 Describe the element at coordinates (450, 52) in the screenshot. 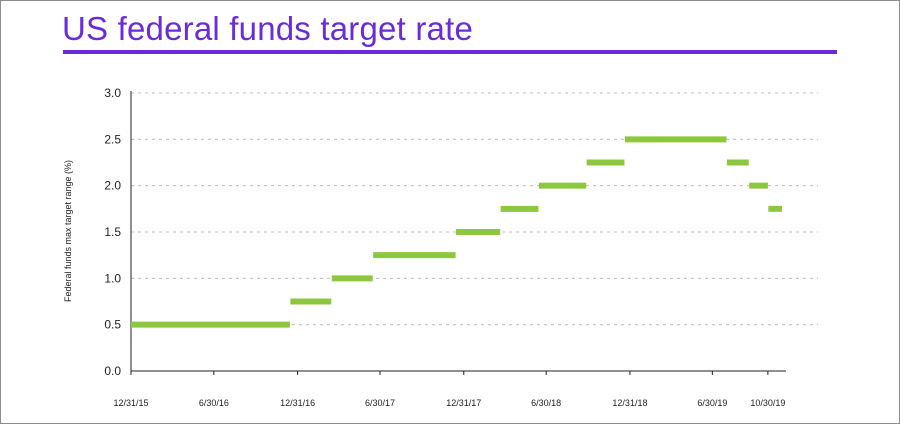

I see `title-underline` at that location.